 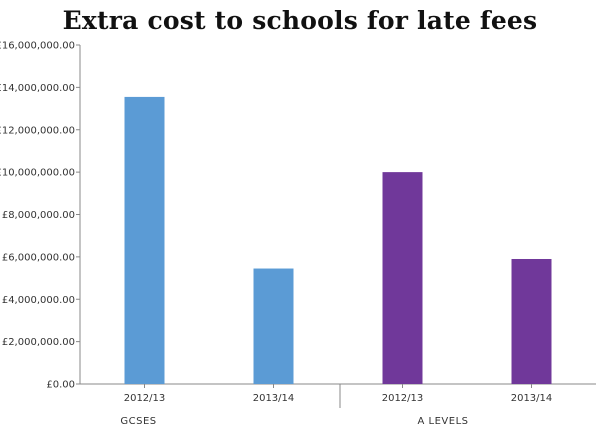 I want to click on group-label: A LEVELS, so click(x=443, y=421).